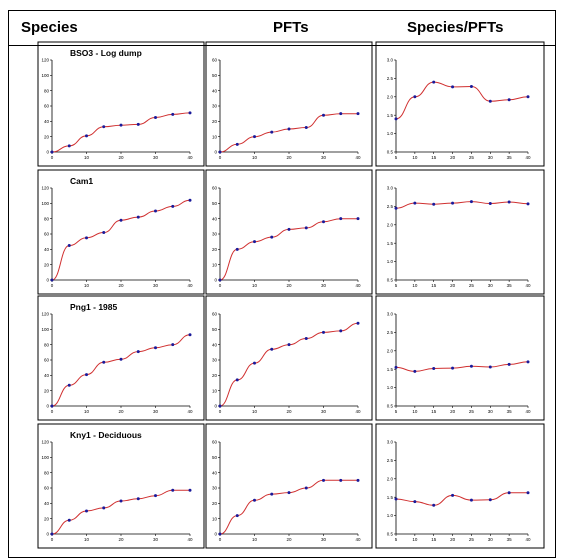 This screenshot has height=560, width=574. I want to click on x-tick-label: 35, so click(510, 411).